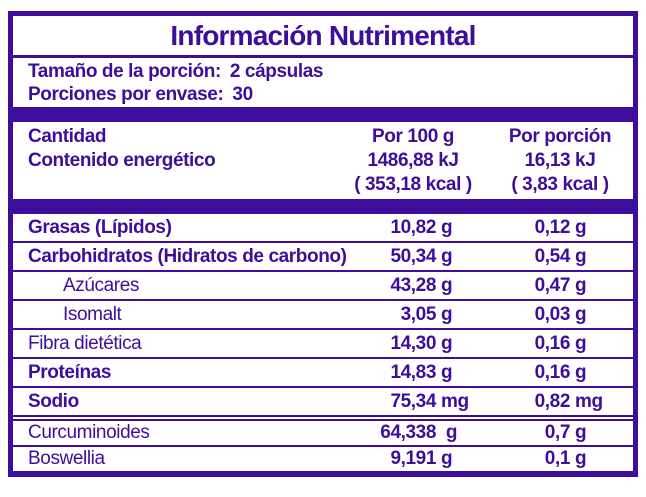 The image size is (646, 497). Describe the element at coordinates (560, 160) in the screenshot. I see `per-portion-kj: 16,13 kJ` at that location.